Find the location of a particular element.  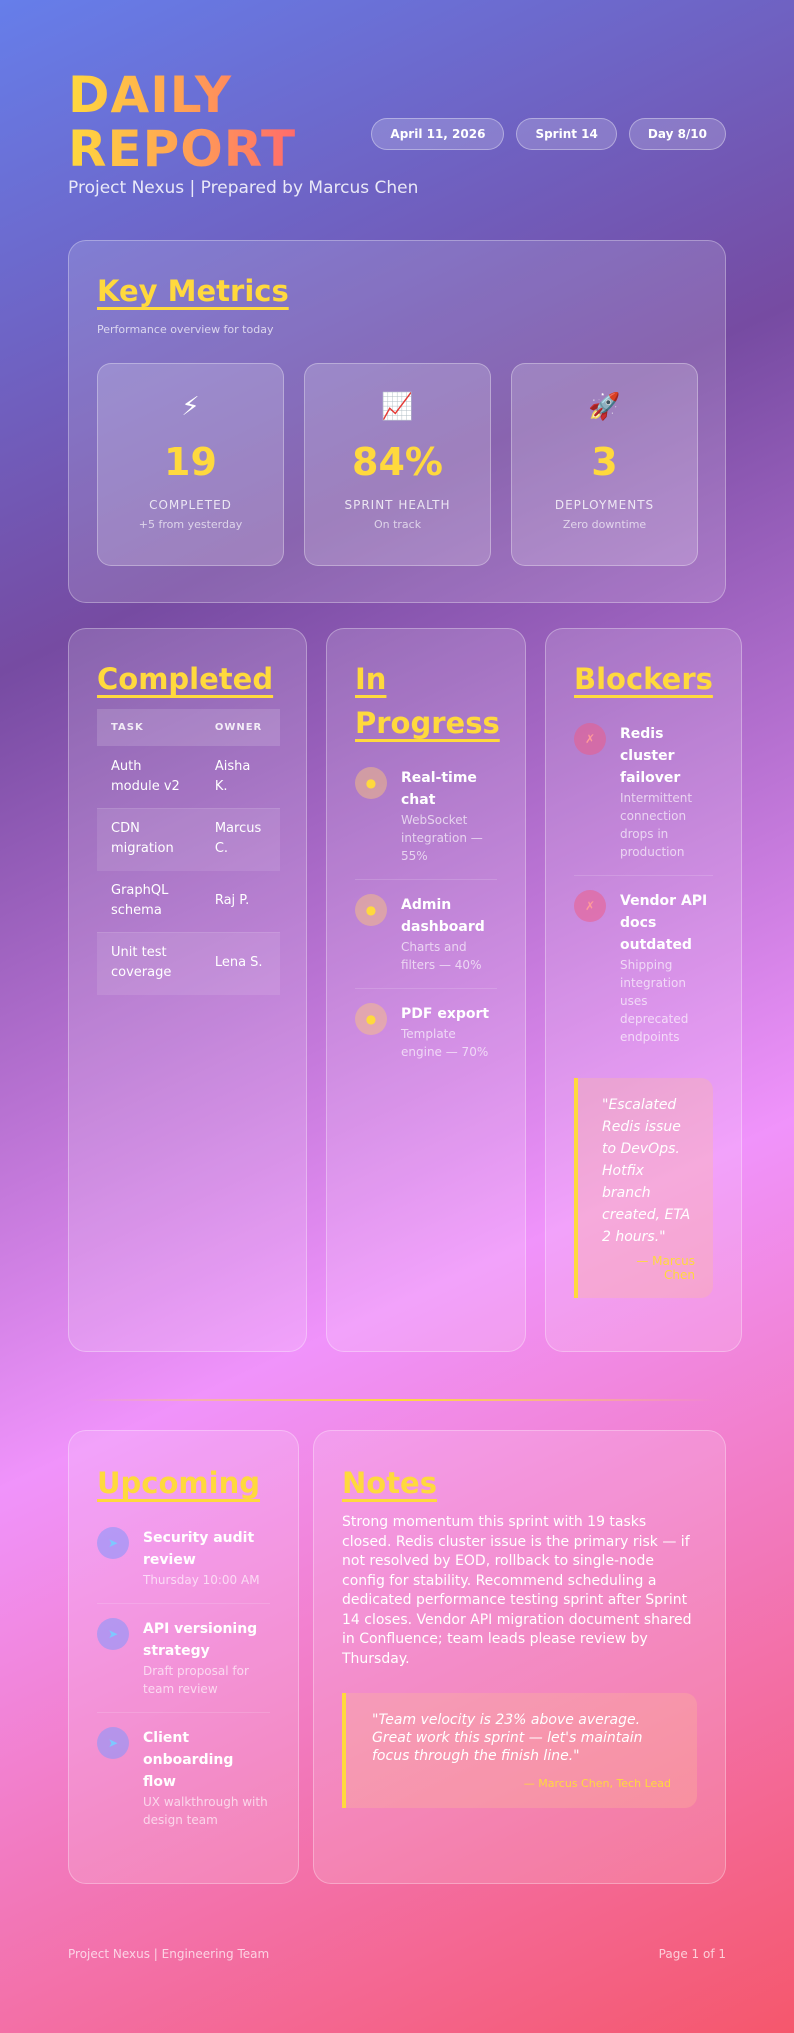

metric-value: 84% is located at coordinates (397, 462).